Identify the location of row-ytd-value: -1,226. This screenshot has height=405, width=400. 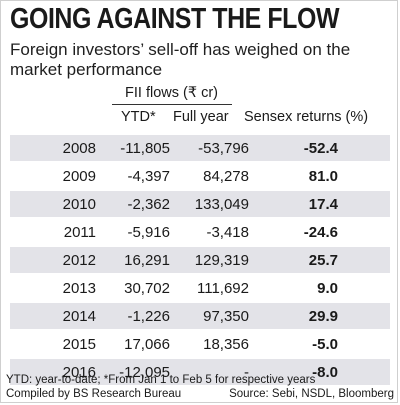
(148, 316).